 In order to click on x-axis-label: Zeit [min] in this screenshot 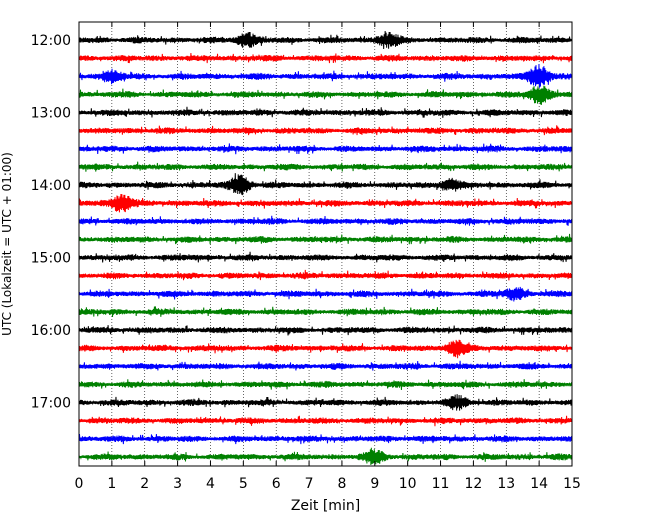, I will do `click(325, 506)`.